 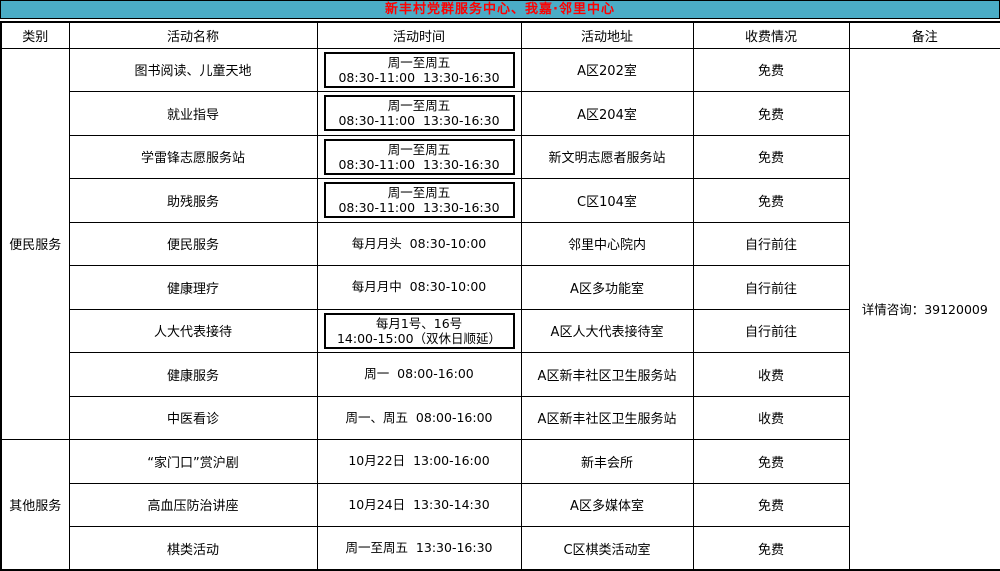 I want to click on cell-activity-address: A区204室, so click(x=607, y=113).